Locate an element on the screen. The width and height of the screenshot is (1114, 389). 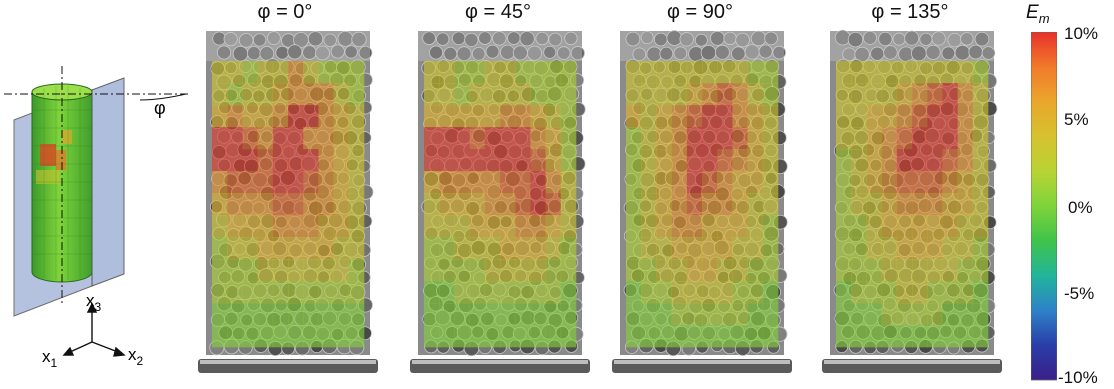
axis-x3-label: x3 is located at coordinates (94, 302).